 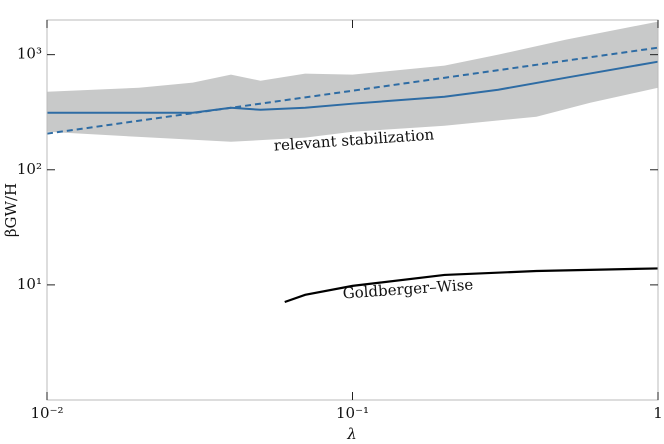 I want to click on x-axis-label: λ, so click(x=351, y=434).